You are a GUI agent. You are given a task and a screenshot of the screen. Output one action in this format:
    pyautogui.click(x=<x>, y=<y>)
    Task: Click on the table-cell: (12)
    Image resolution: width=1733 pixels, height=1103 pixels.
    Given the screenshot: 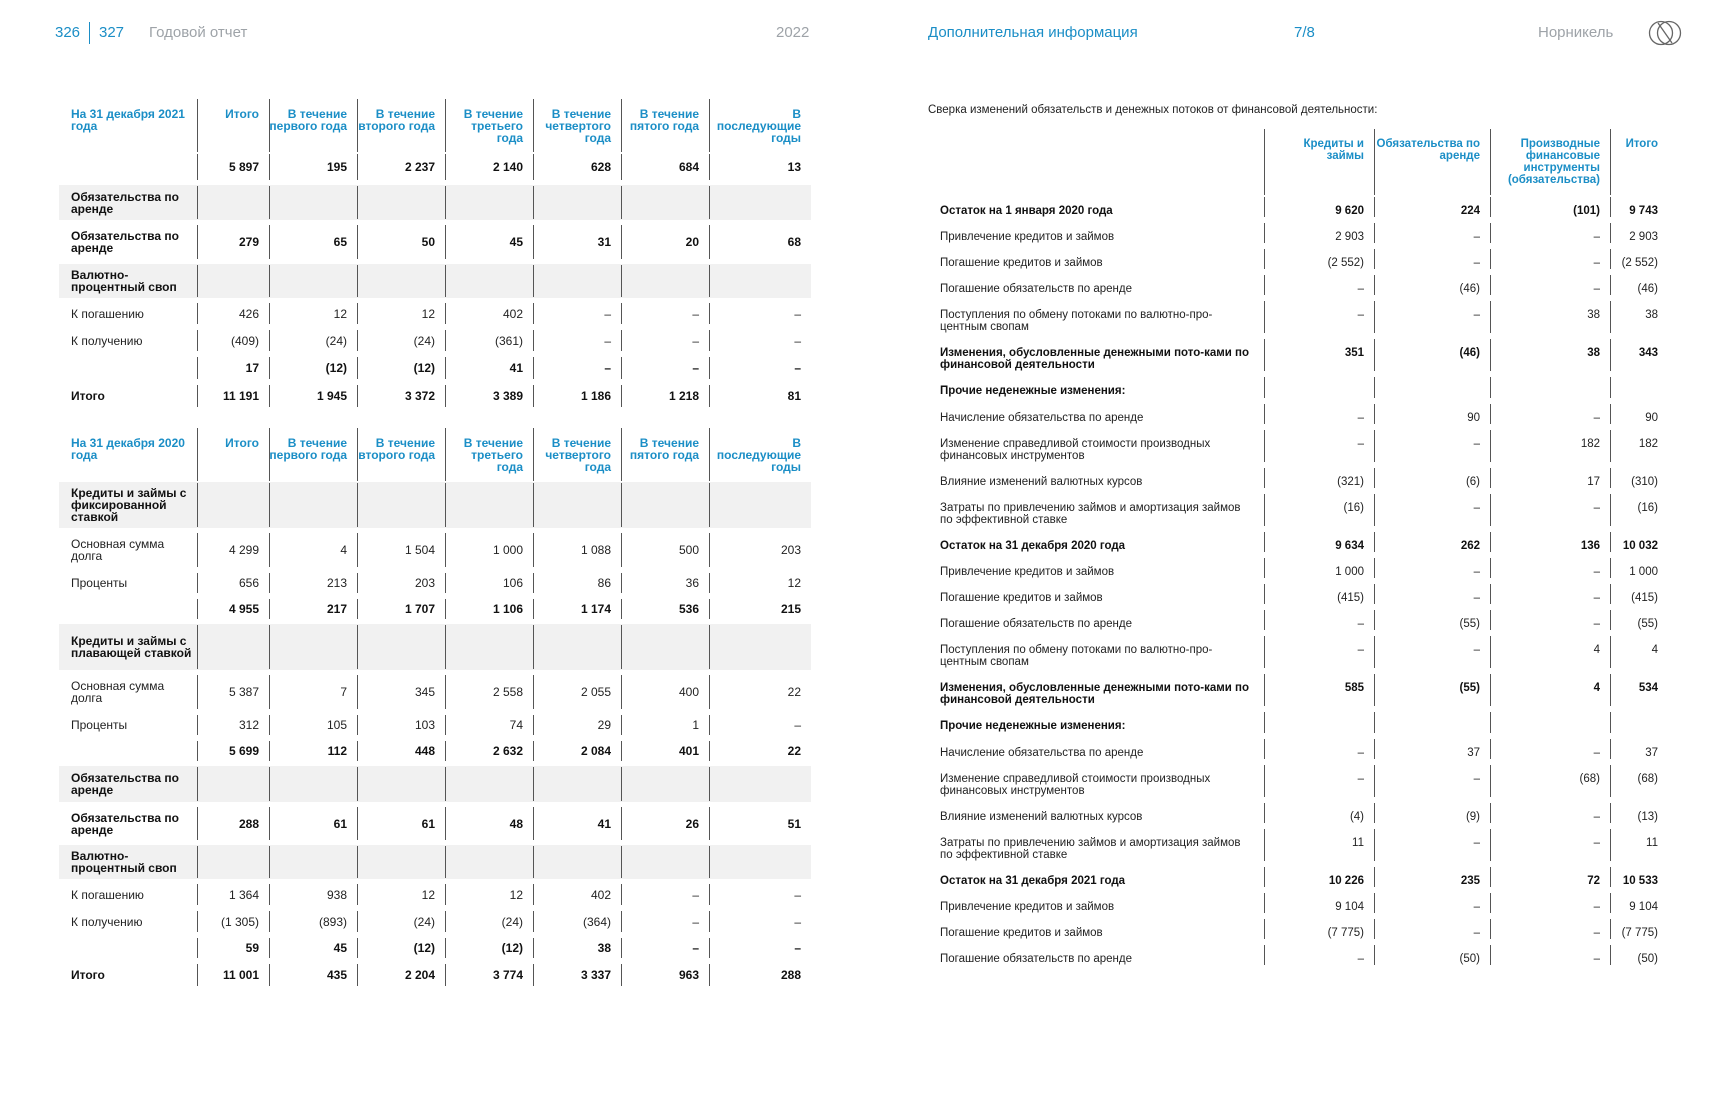 What is the action you would take?
    pyautogui.click(x=401, y=948)
    